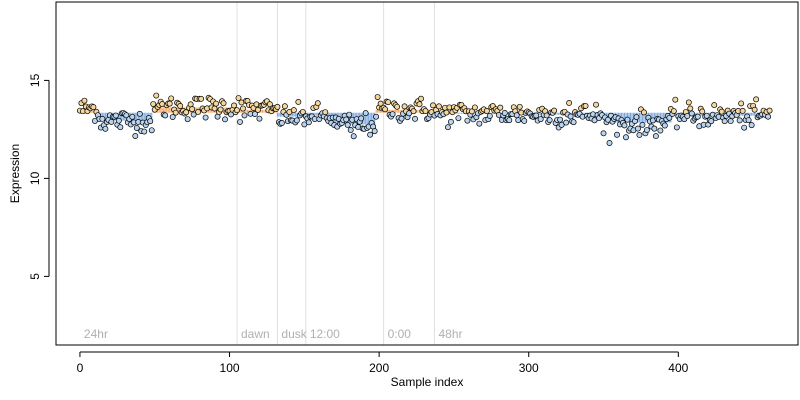 The width and height of the screenshot is (800, 400). I want to click on x-tick-label: 100, so click(230, 368).